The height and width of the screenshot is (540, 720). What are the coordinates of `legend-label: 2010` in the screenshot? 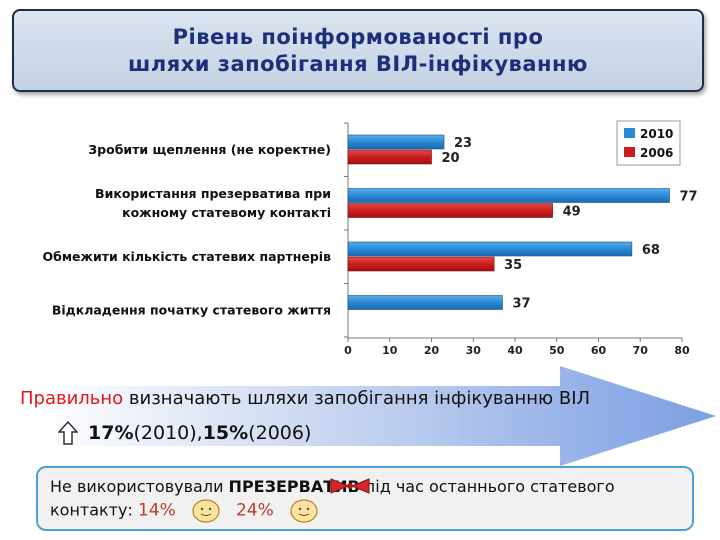 It's located at (656, 134).